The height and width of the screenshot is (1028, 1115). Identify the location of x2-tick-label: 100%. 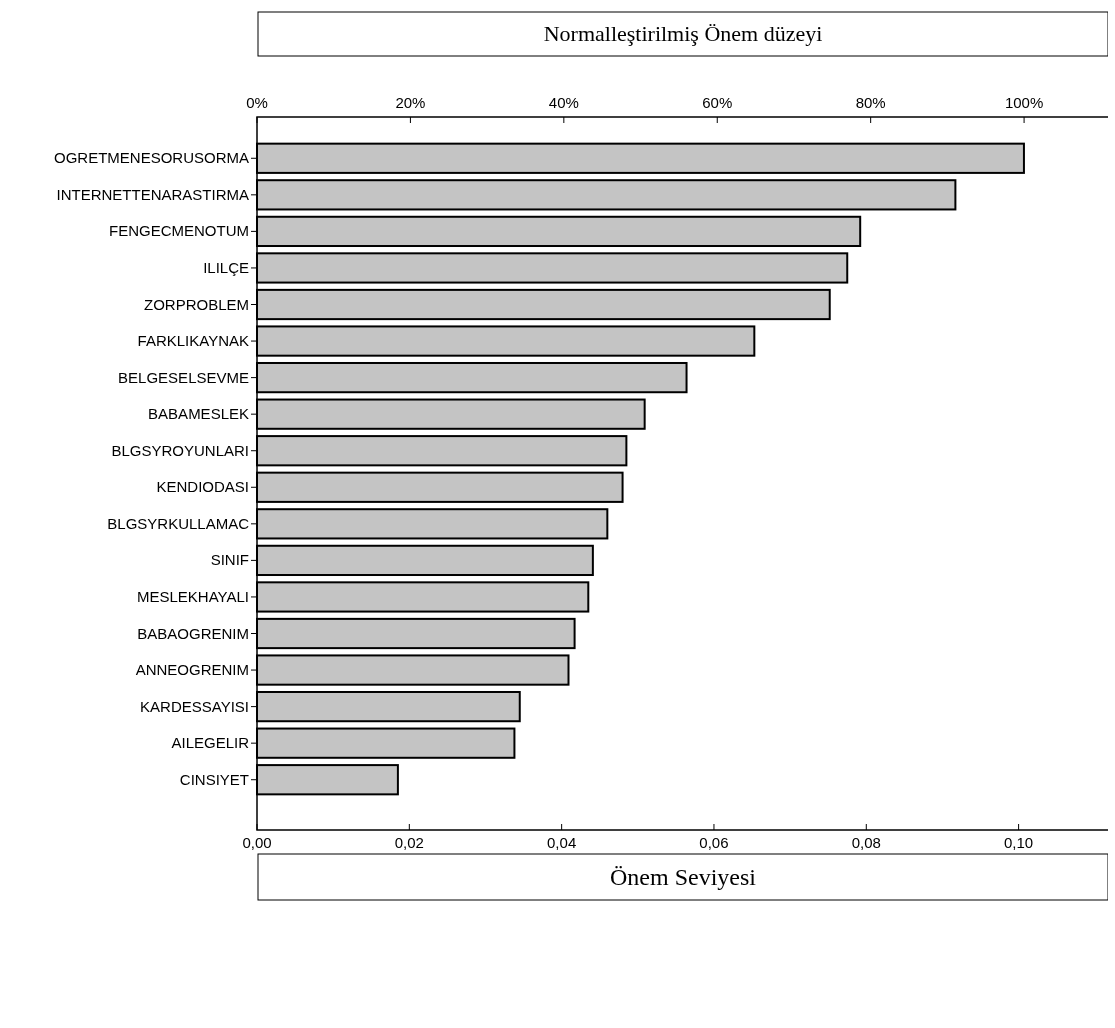
(1024, 102).